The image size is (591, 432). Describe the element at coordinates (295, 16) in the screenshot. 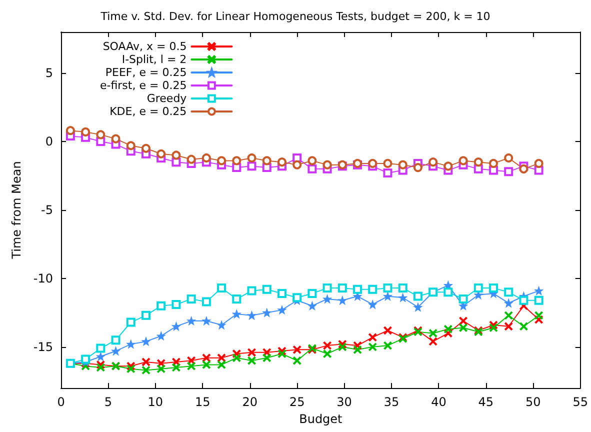

I see `chart-title: Time v. Std. Dev. for Linear Homogeneous Tests, budget = 200, k = 10` at that location.